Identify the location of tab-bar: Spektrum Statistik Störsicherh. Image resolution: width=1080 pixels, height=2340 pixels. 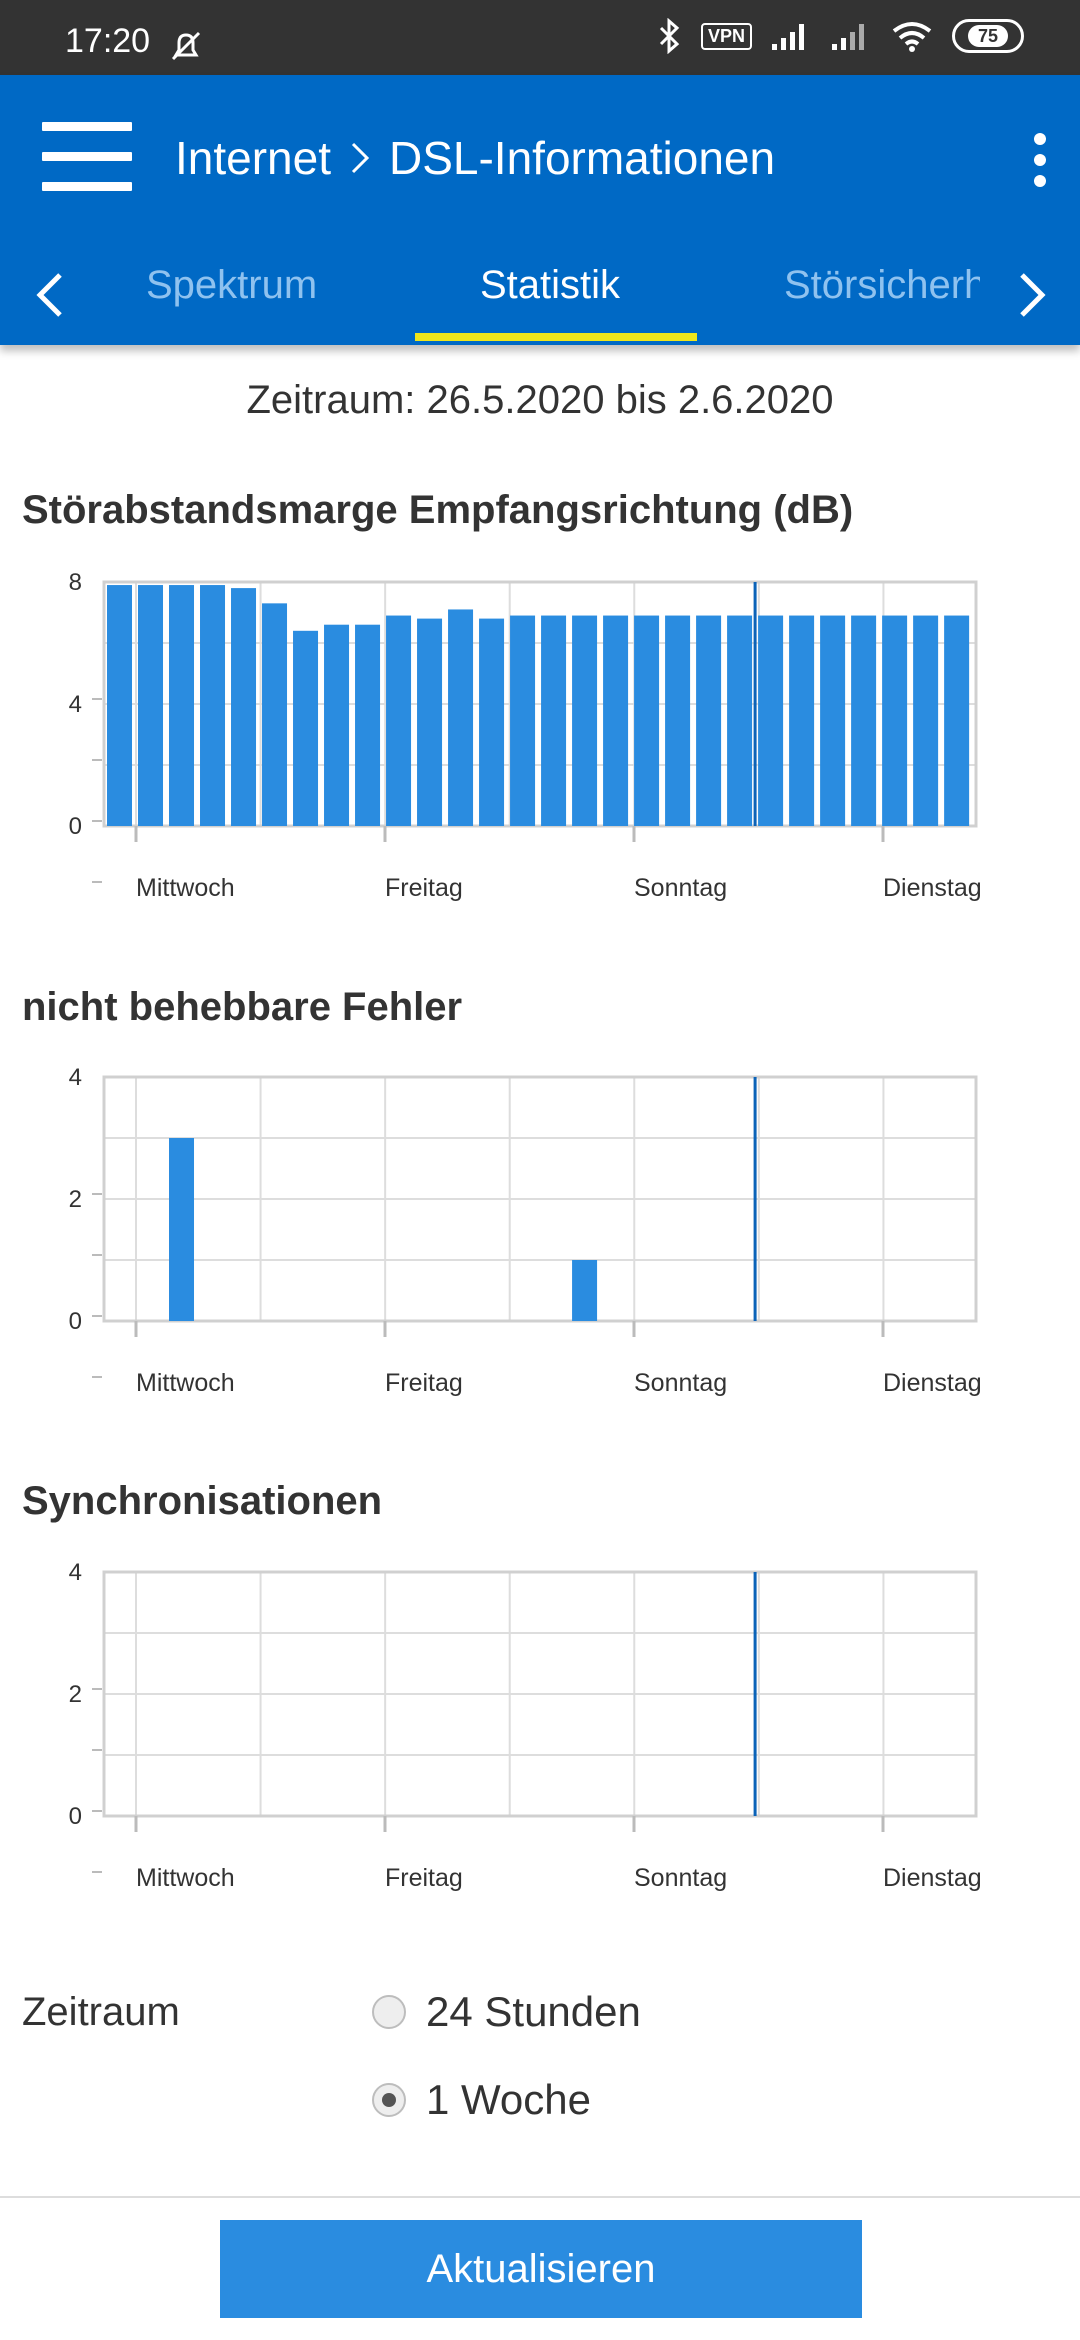
(540, 300).